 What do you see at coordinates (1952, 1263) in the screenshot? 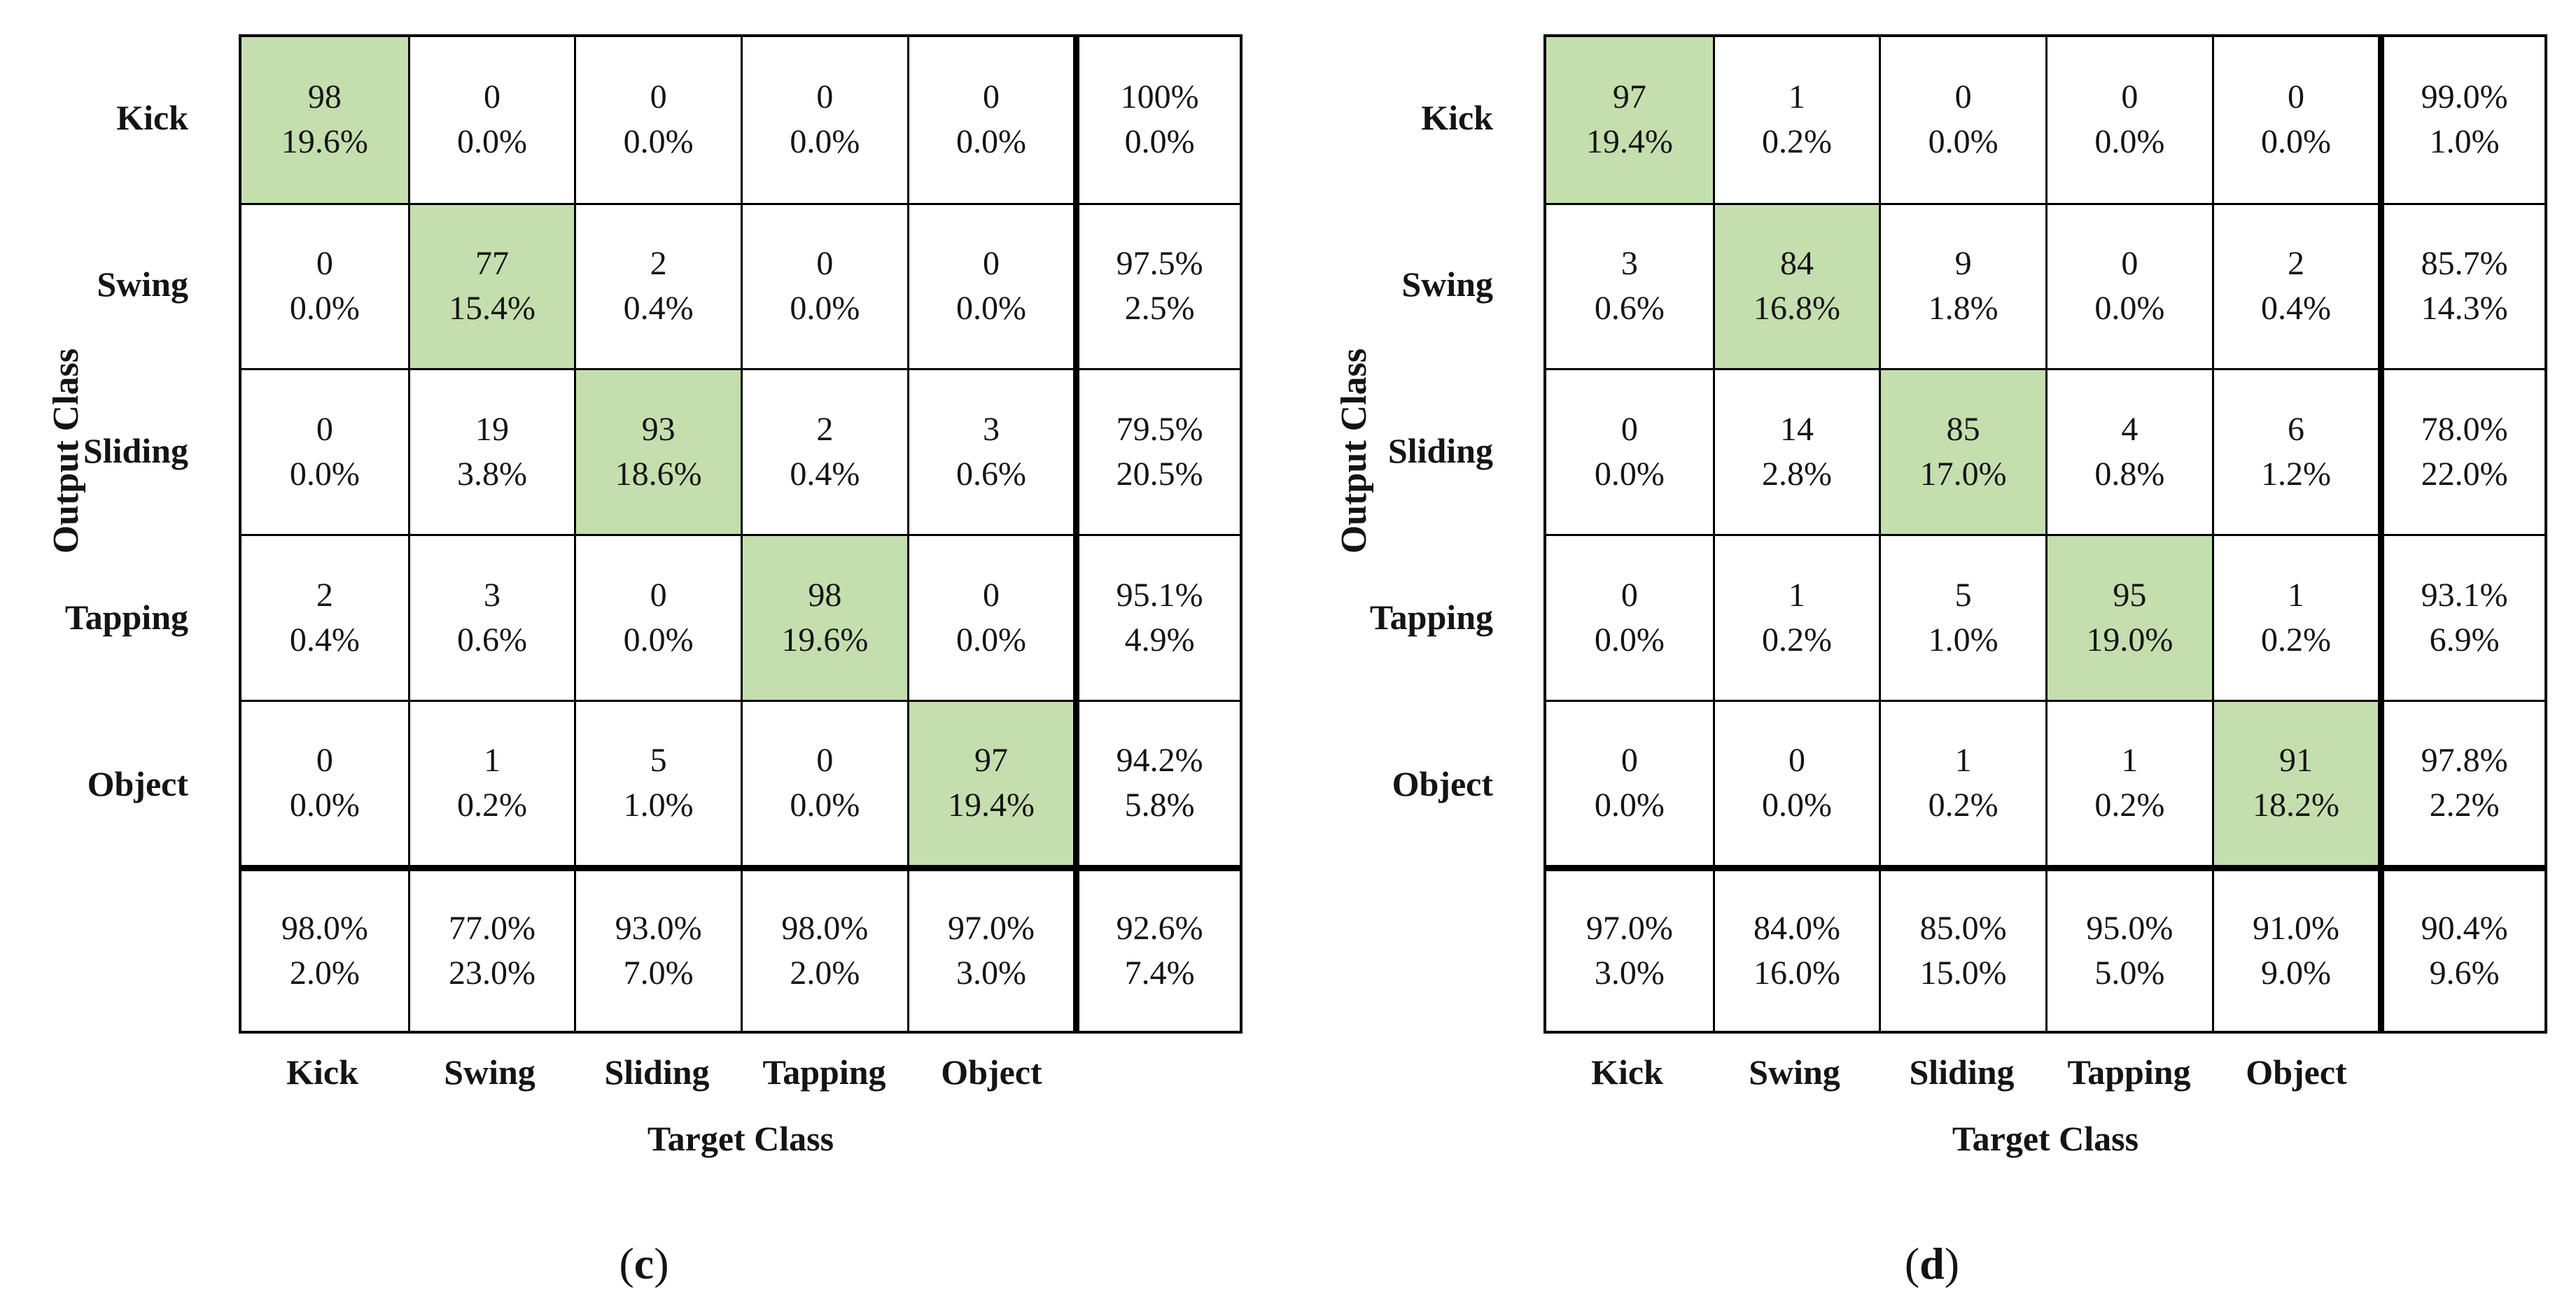
I see `caption-paren-close: )` at bounding box center [1952, 1263].